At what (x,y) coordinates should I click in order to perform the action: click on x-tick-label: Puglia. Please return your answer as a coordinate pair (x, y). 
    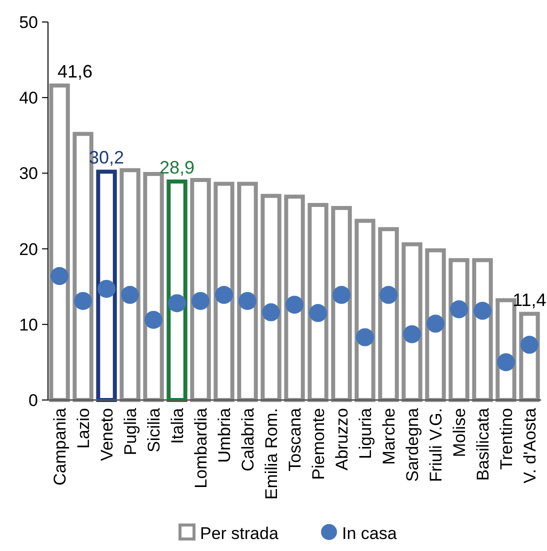
    Looking at the image, I should click on (130, 431).